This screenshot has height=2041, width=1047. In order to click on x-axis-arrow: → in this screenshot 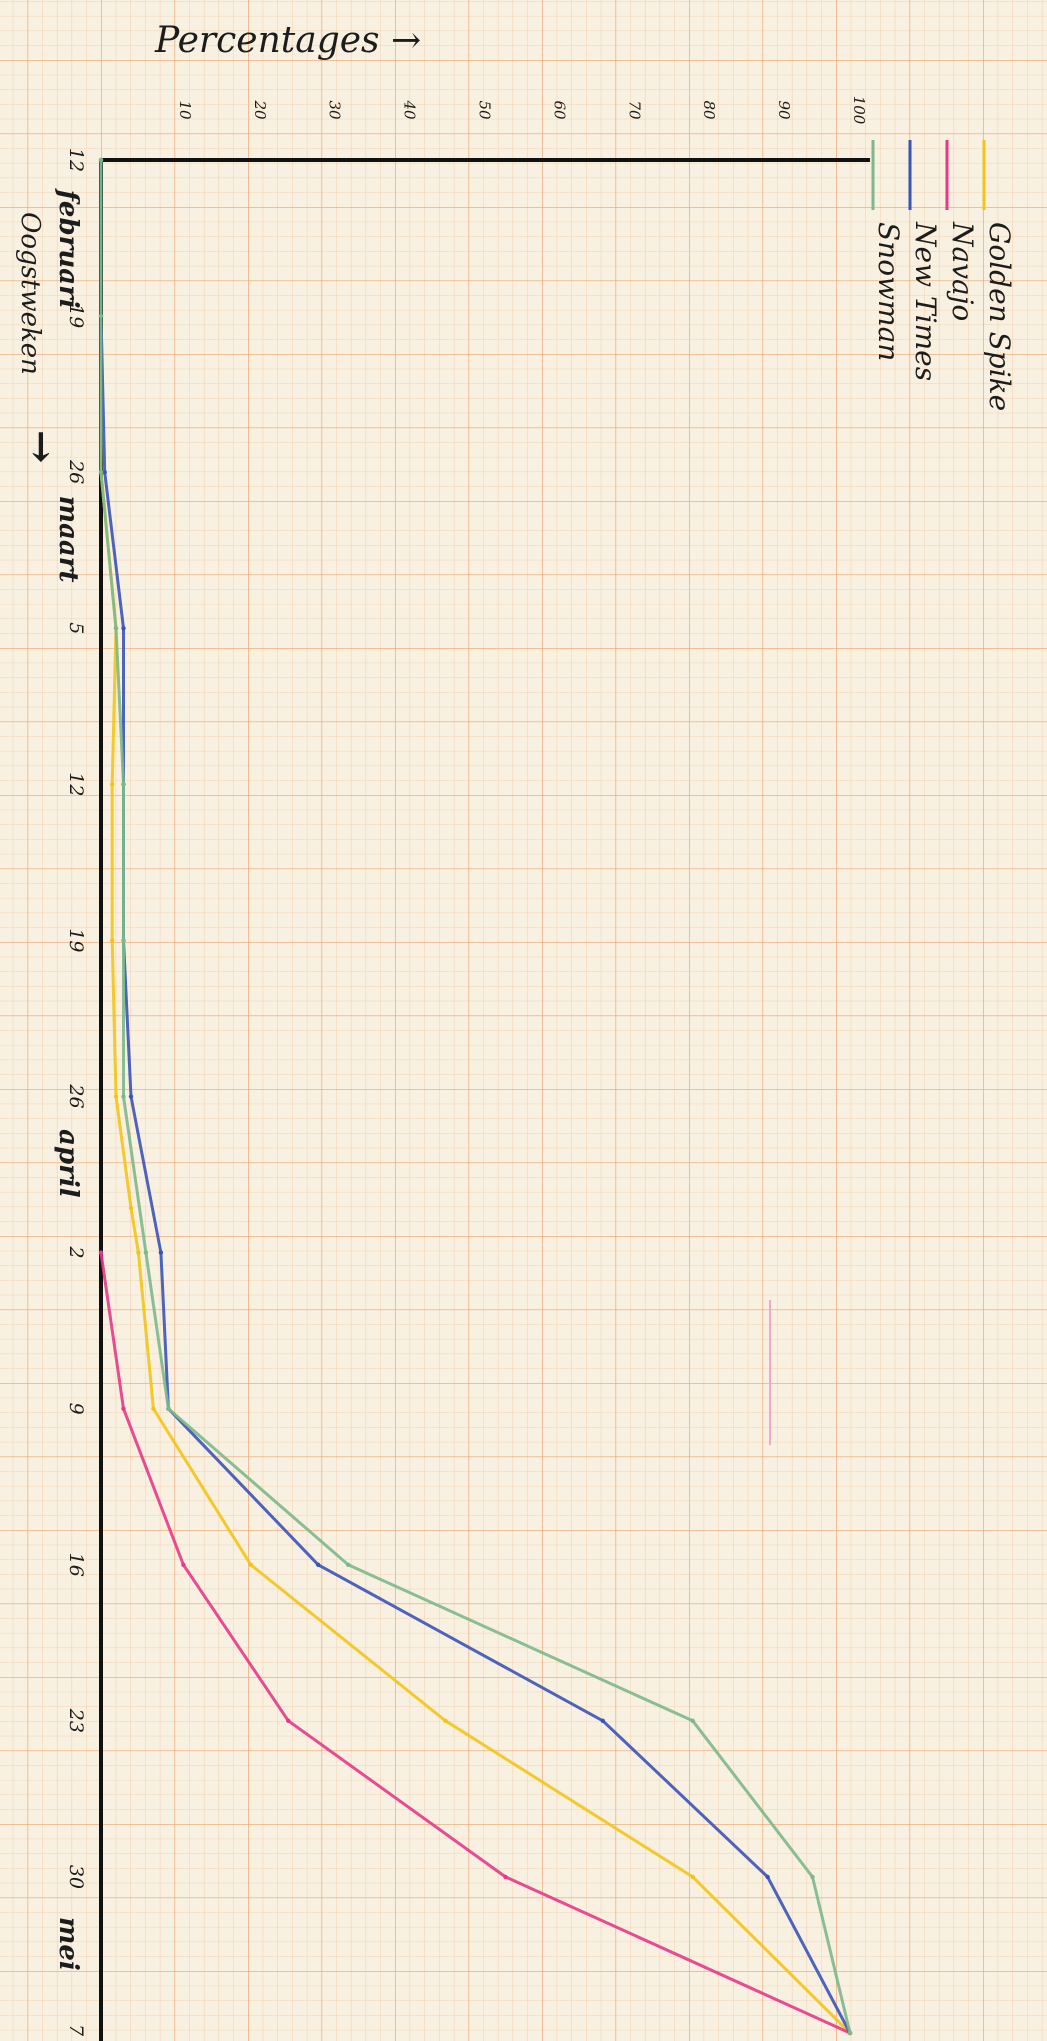, I will do `click(41, 447)`.